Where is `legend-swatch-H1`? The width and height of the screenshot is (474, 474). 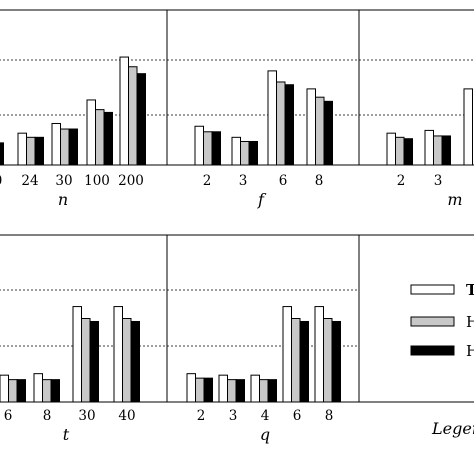
legend-swatch-H1 is located at coordinates (432, 321).